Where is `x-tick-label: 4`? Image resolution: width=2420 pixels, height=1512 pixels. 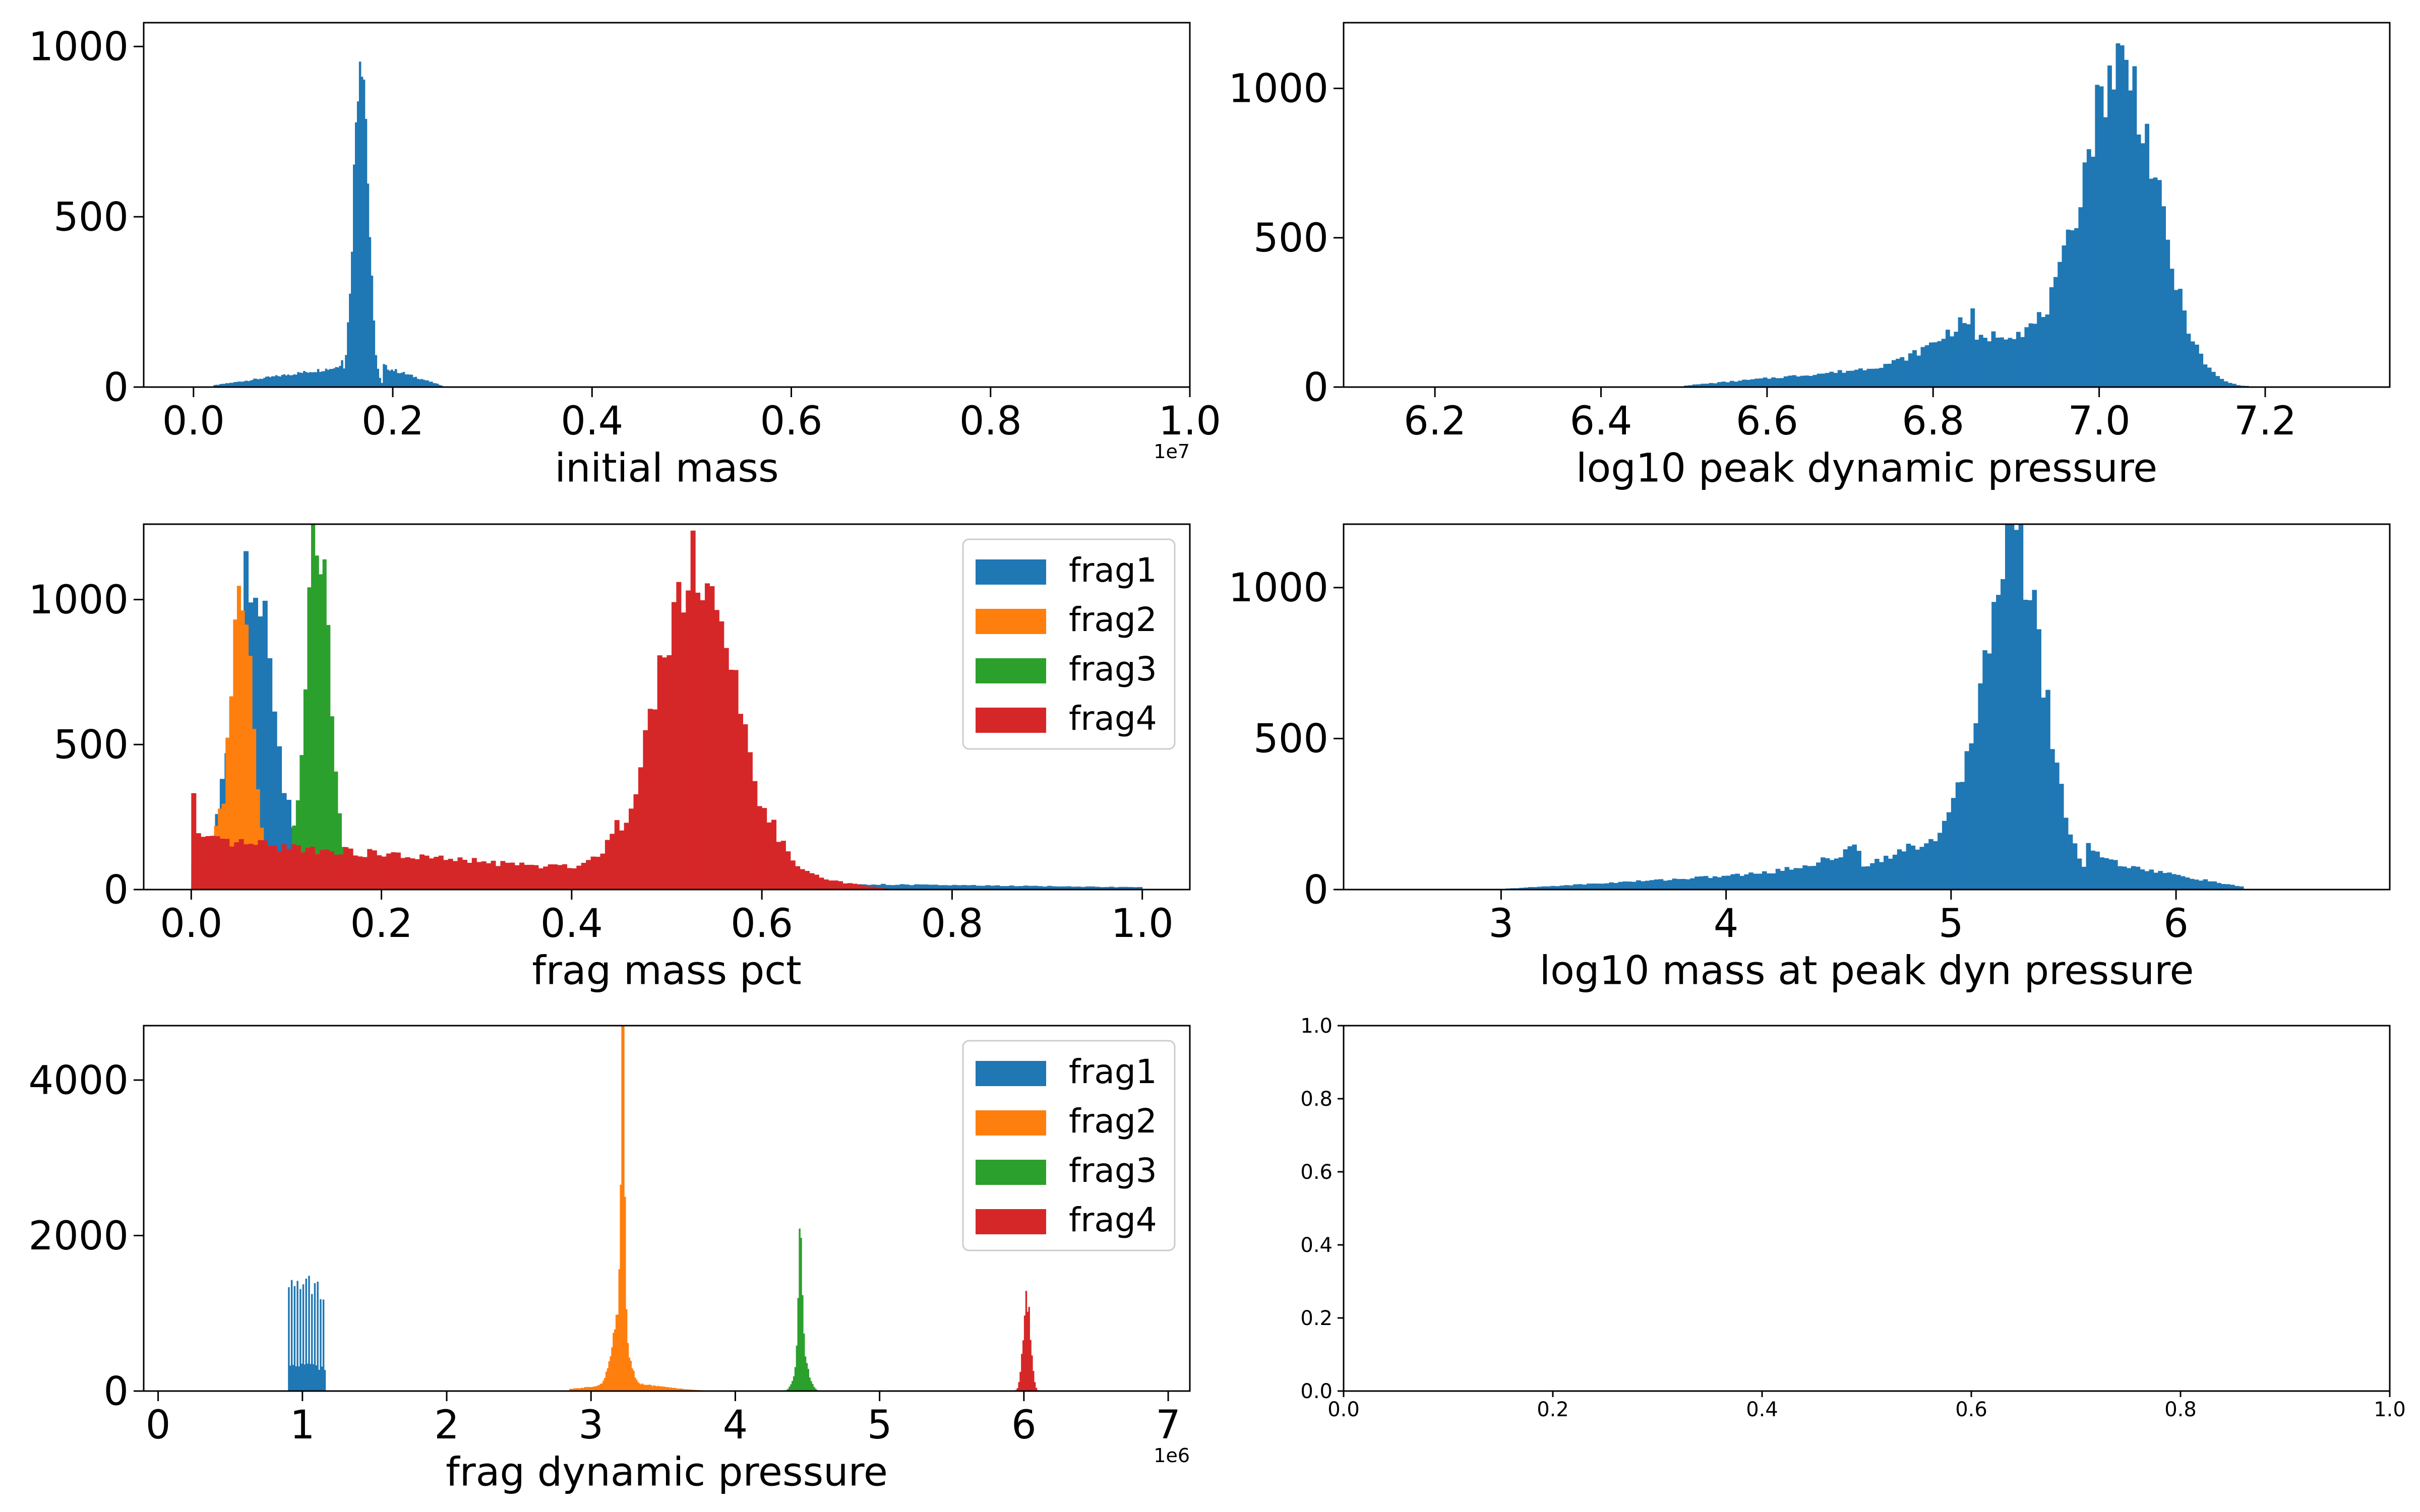
x-tick-label: 4 is located at coordinates (1726, 924).